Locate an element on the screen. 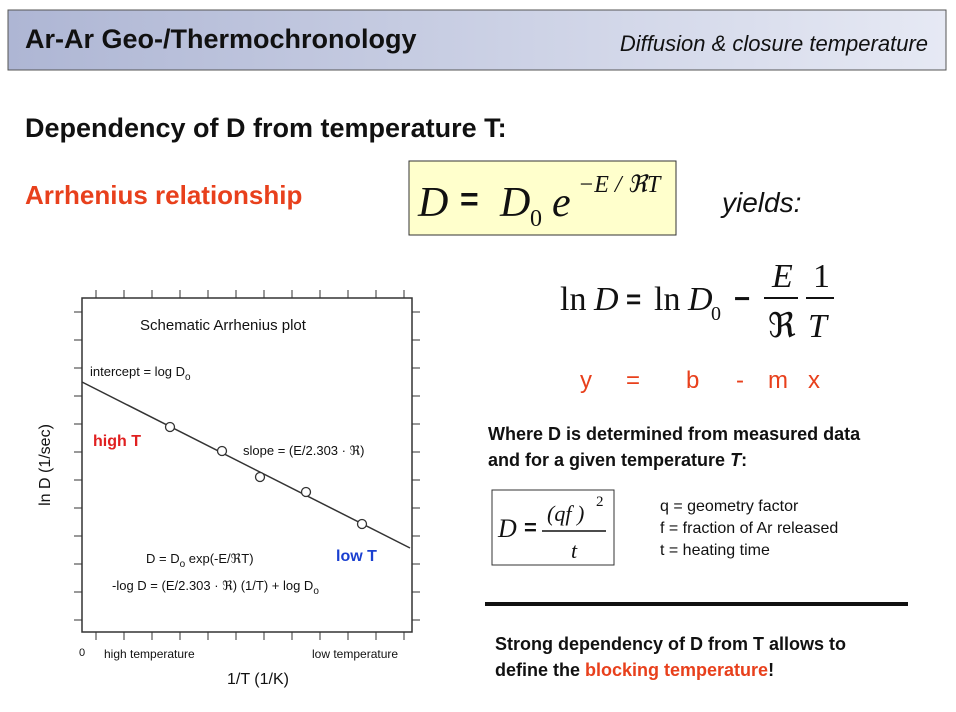  legend-item: t = heating time is located at coordinates (715, 550).